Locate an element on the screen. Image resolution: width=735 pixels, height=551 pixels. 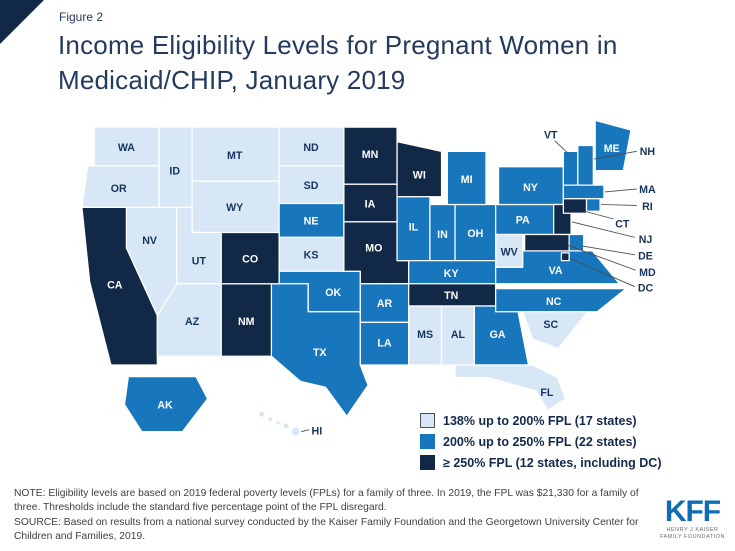
state-AK is located at coordinates (166, 404).